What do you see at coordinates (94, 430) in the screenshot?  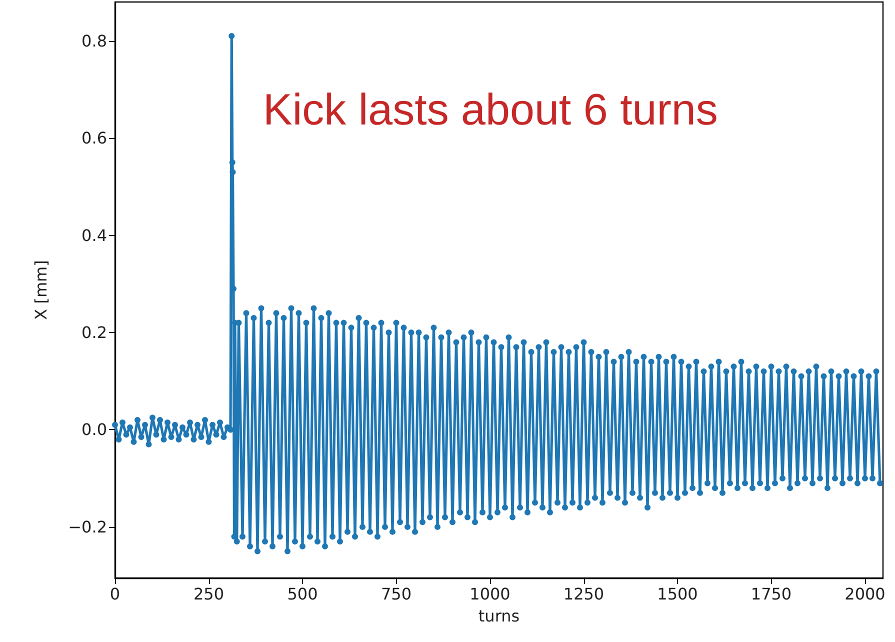 I see `y-tick-label: 0.0` at bounding box center [94, 430].